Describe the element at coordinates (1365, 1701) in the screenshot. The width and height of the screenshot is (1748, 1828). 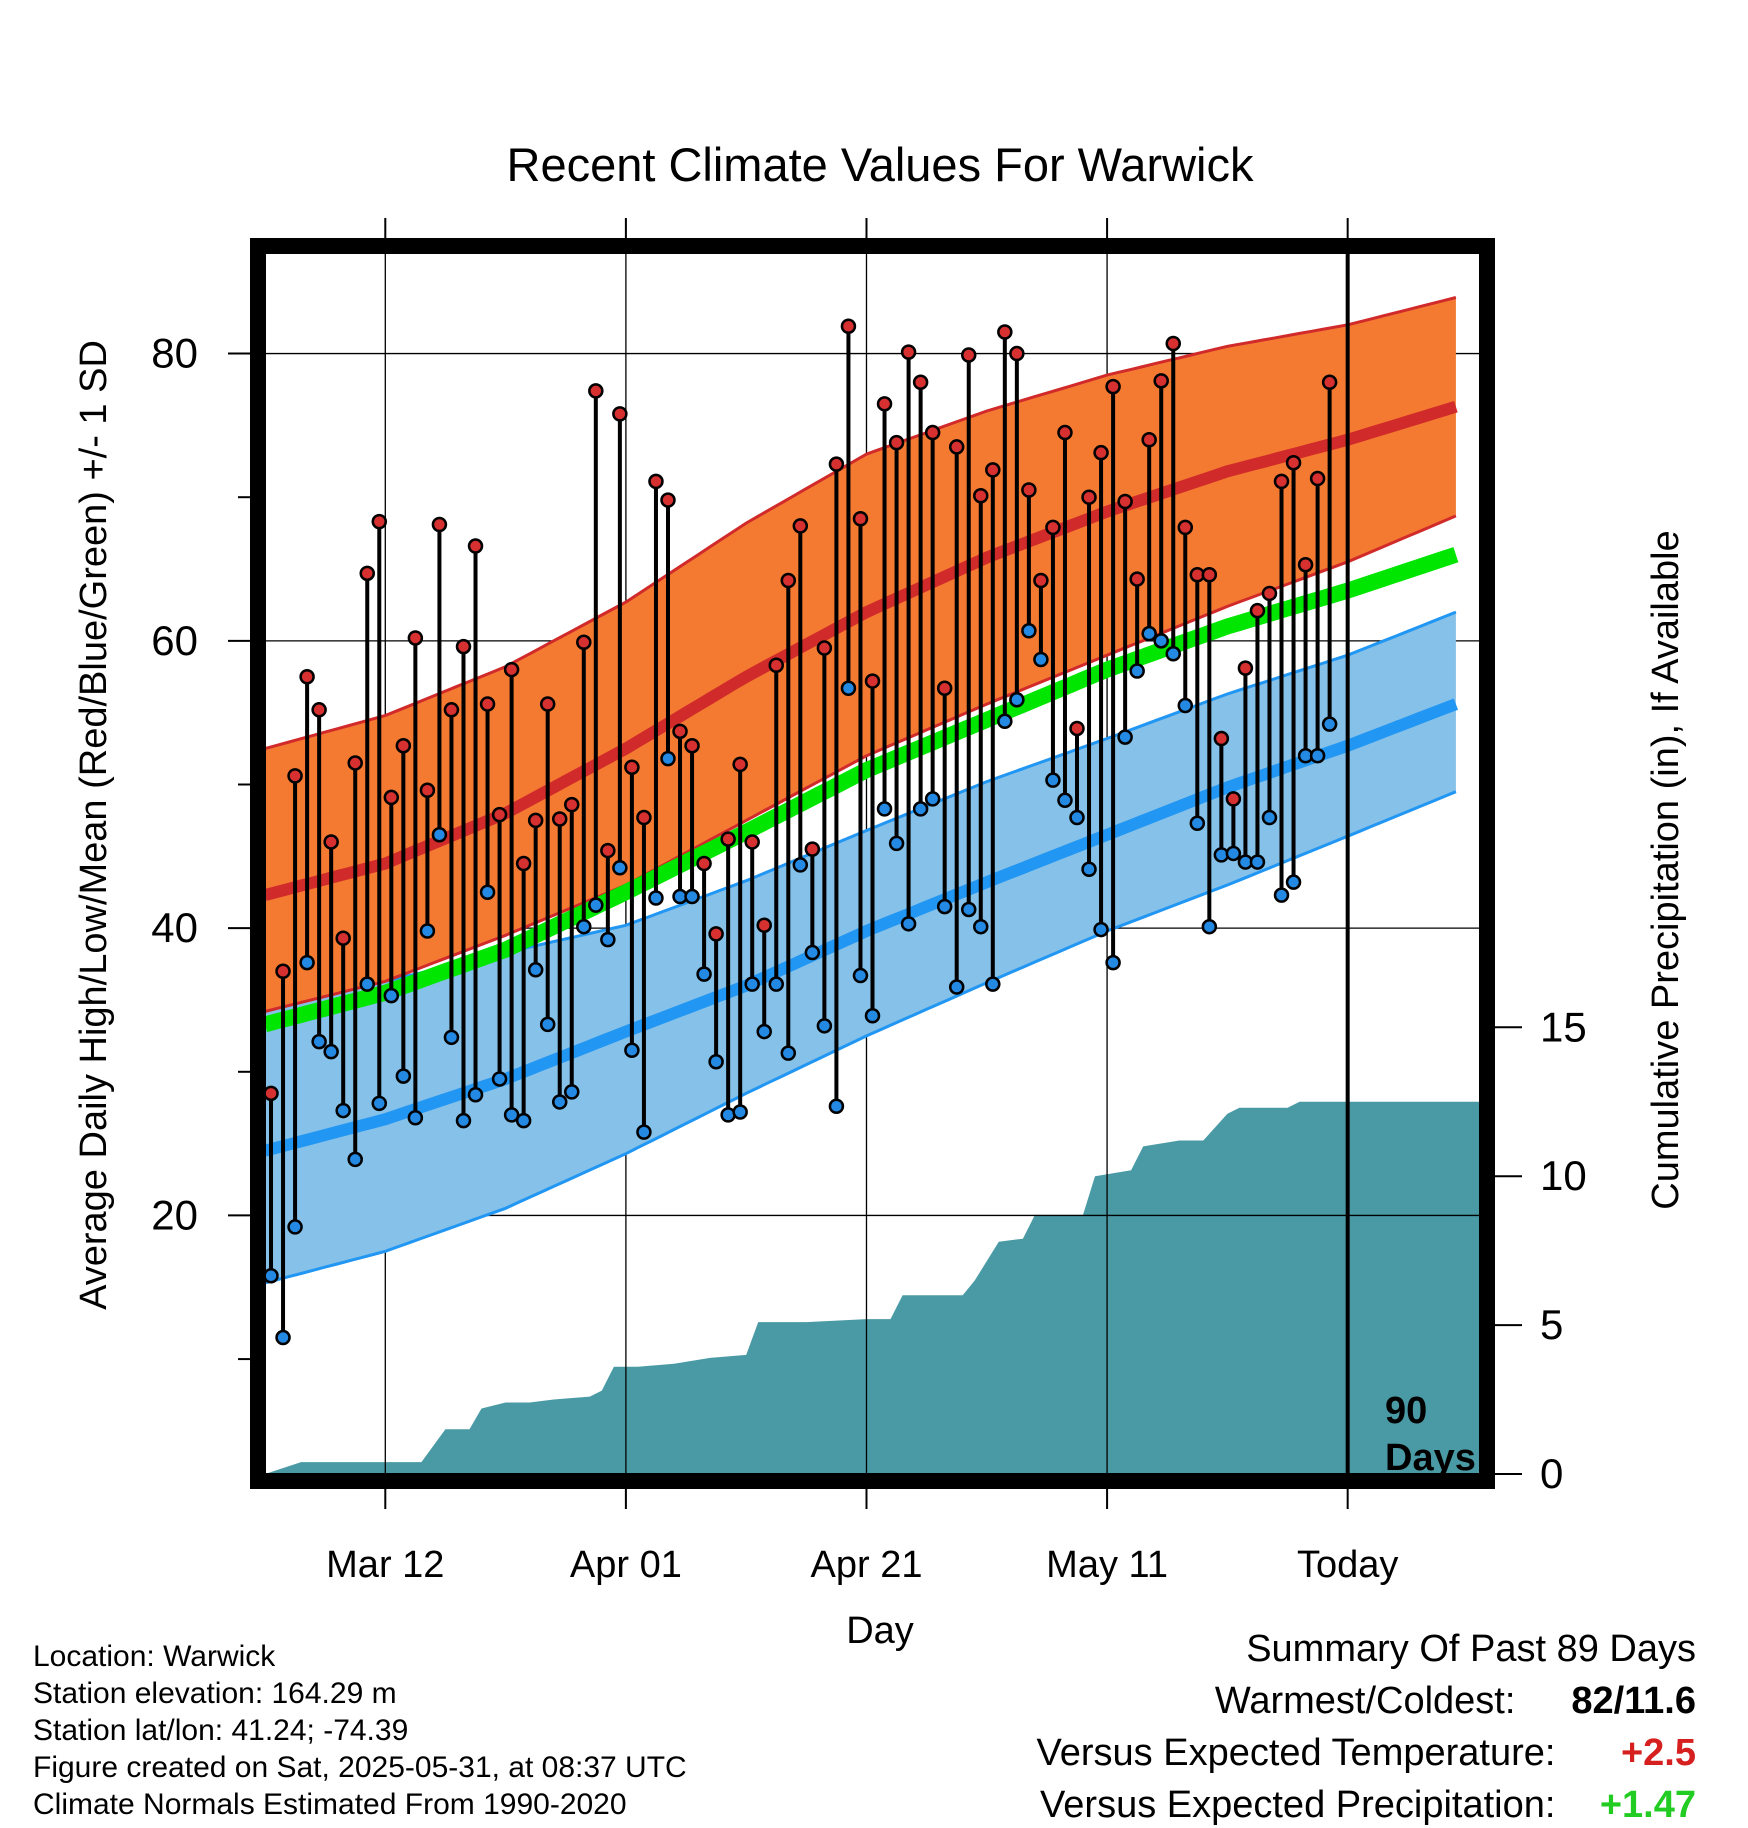
I see `summary-warm-cold-label: Warmest/Coldest:` at that location.